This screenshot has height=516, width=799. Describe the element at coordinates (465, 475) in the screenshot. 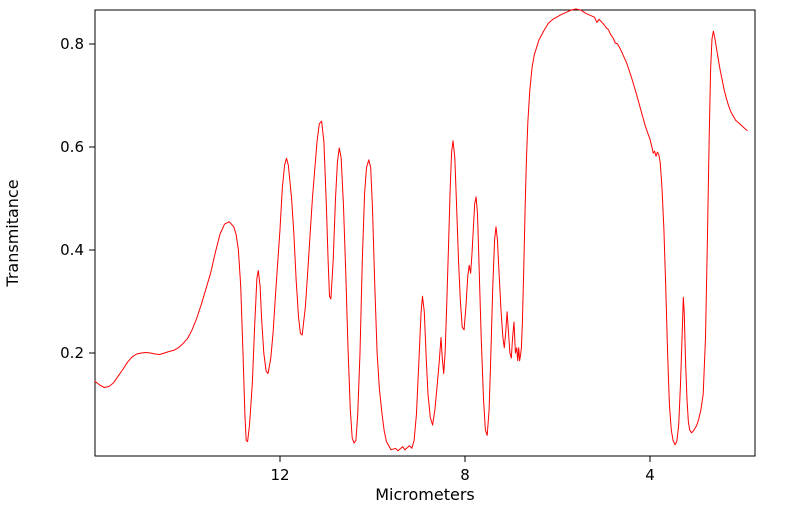

I see `x-tick-label: 8` at that location.